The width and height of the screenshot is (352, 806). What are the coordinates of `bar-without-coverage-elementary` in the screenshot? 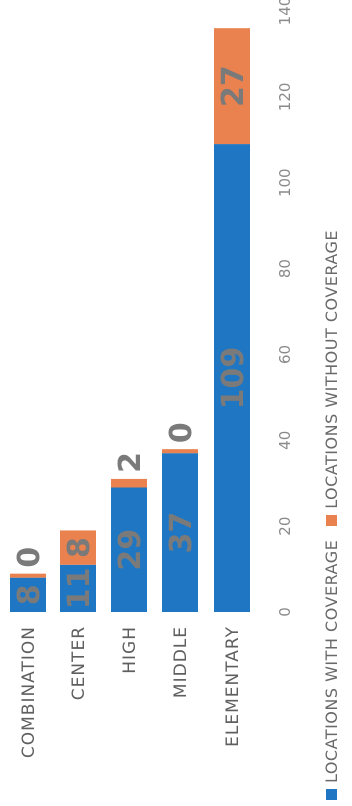 It's located at (232, 86).